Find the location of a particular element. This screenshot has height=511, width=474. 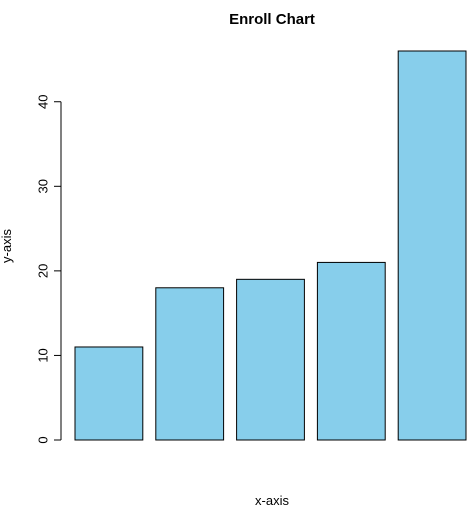

y-tick-label: 30 is located at coordinates (43, 186).